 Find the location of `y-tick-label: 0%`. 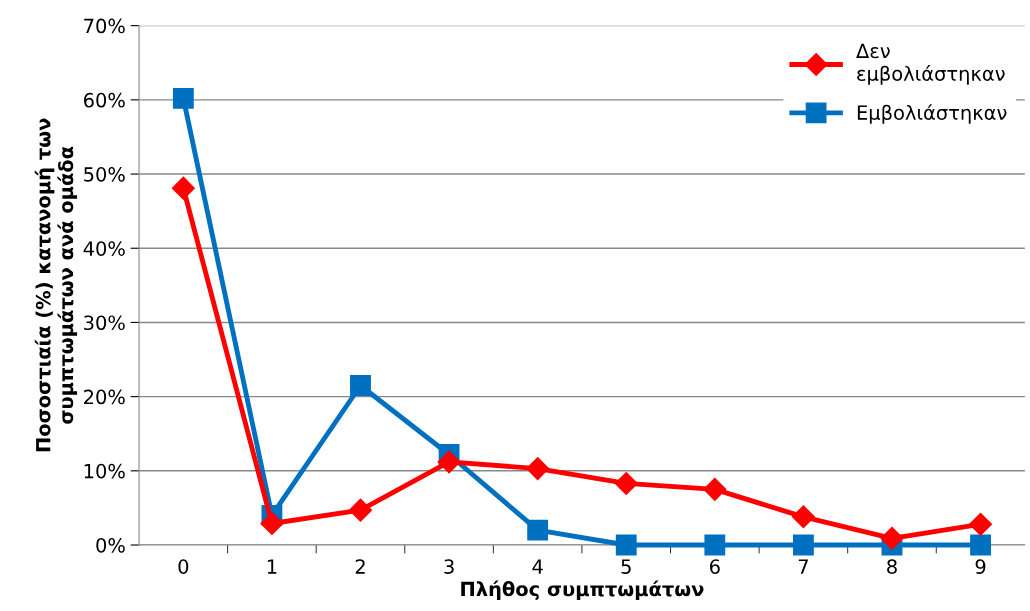

y-tick-label: 0% is located at coordinates (110, 545).